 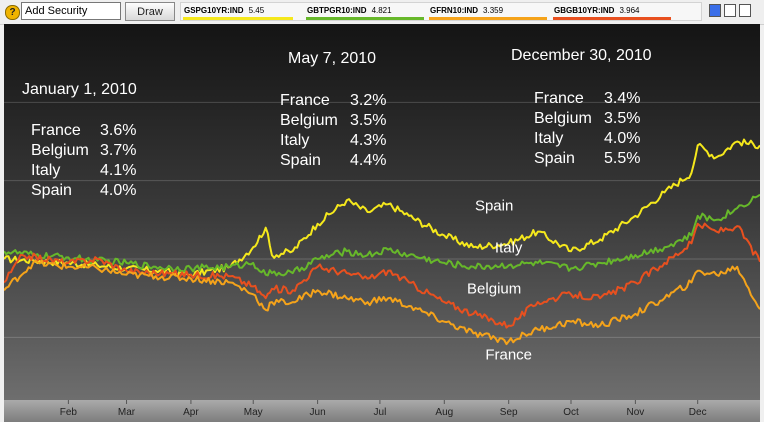 What do you see at coordinates (454, 10) in the screenshot?
I see `legend-ticker: GFRN10:IND` at bounding box center [454, 10].